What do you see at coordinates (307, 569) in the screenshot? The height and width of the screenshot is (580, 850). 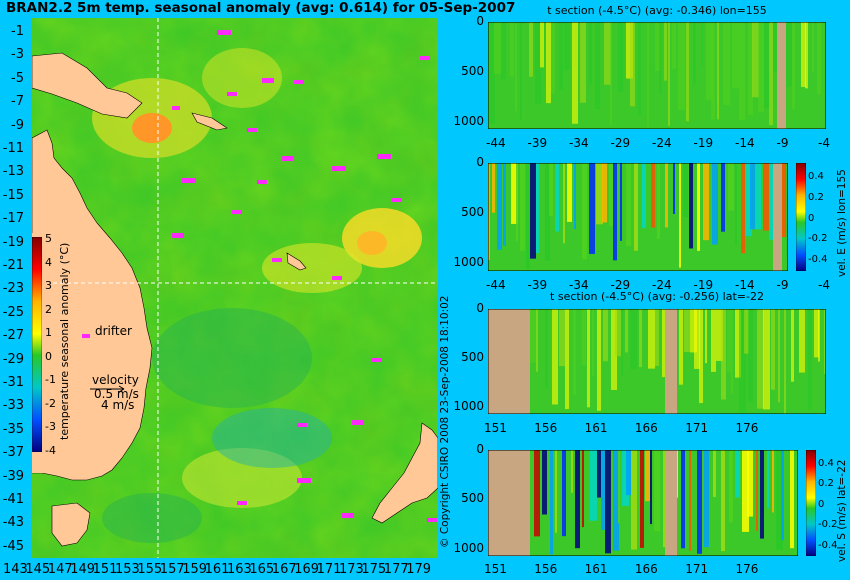 I see `lon-tick-label: 169` at bounding box center [307, 569].